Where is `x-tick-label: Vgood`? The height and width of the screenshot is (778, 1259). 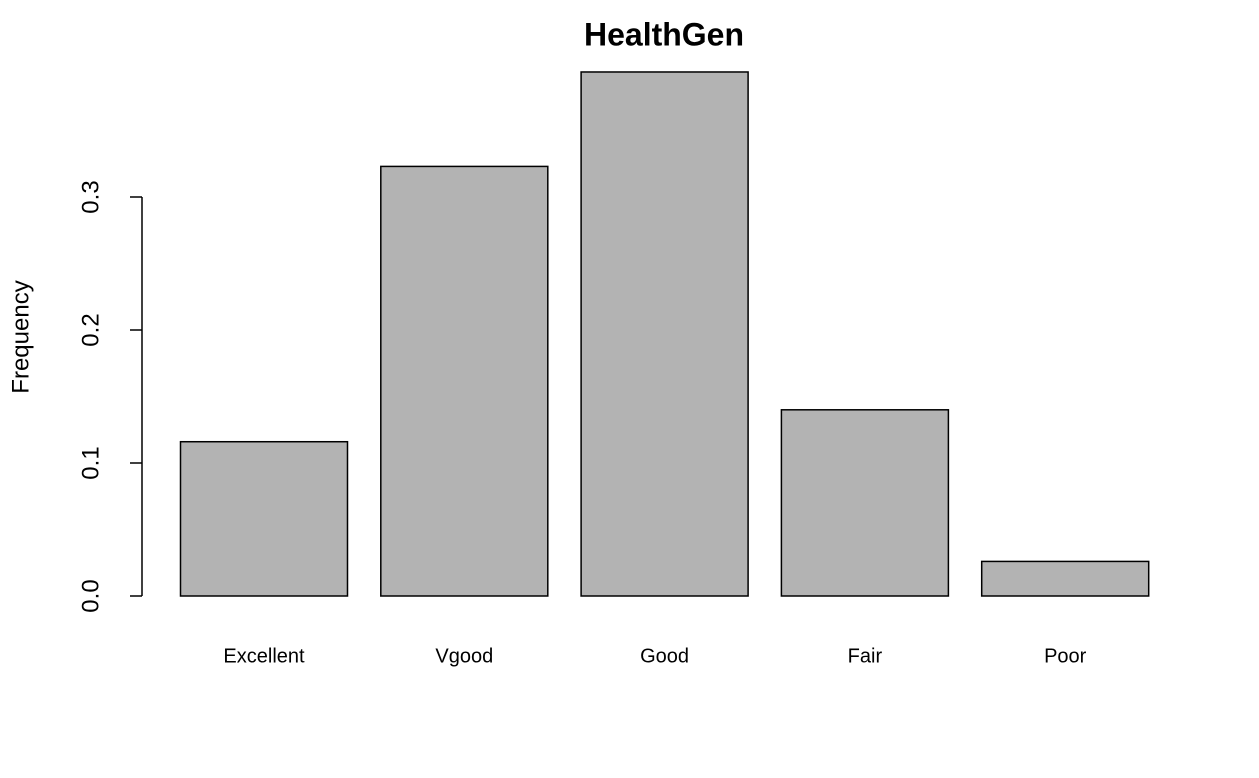 x-tick-label: Vgood is located at coordinates (464, 656).